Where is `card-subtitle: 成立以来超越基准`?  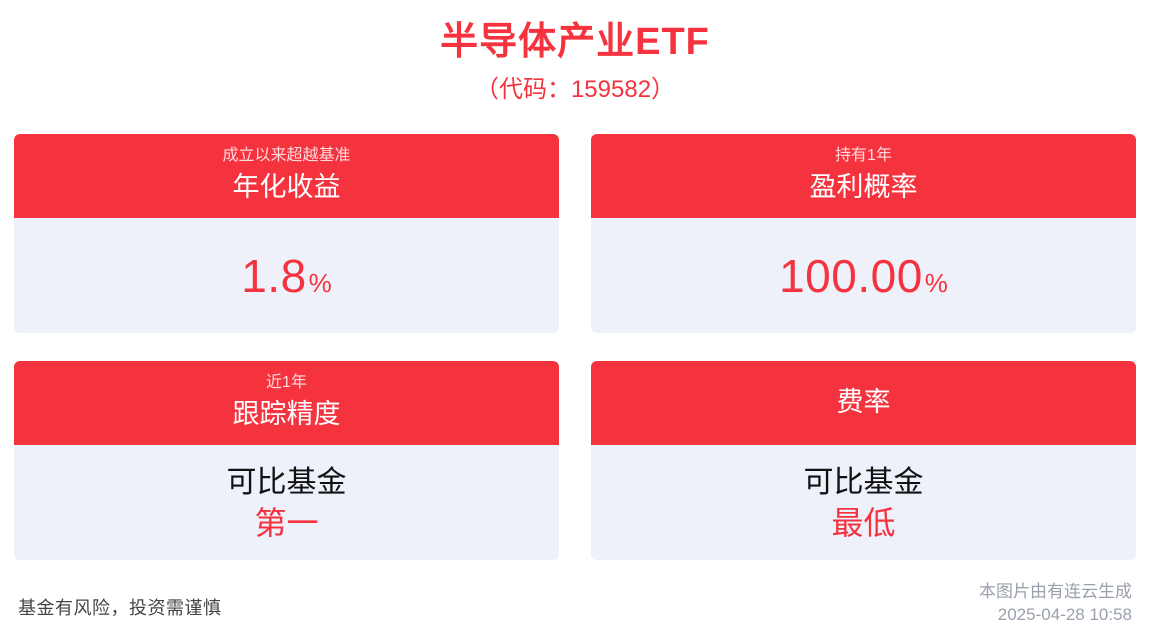
card-subtitle: 成立以来超越基准 is located at coordinates (286, 155).